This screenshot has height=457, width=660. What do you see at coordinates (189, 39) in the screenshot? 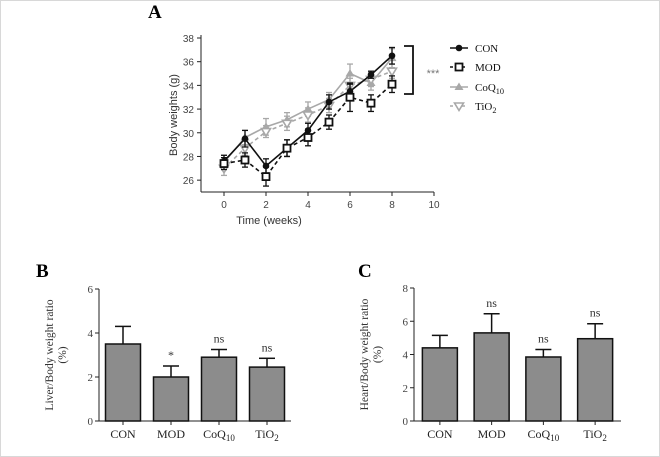
I see `y-tick-label-a: 38` at bounding box center [189, 39].